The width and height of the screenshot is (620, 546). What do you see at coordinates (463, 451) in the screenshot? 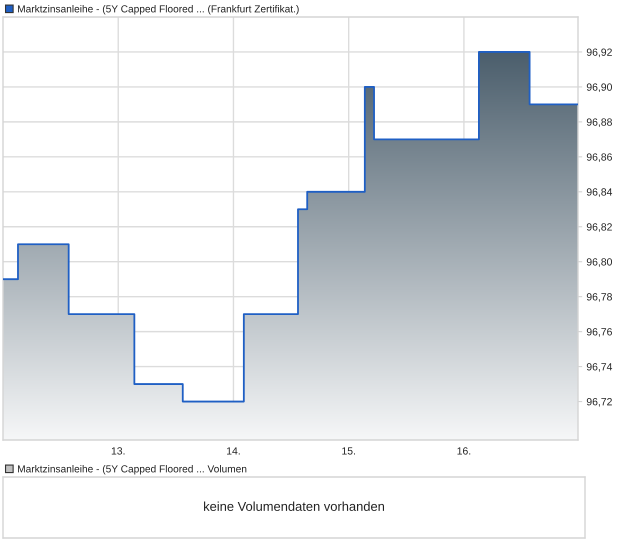
I see `x-tick-label: 16.` at bounding box center [463, 451].